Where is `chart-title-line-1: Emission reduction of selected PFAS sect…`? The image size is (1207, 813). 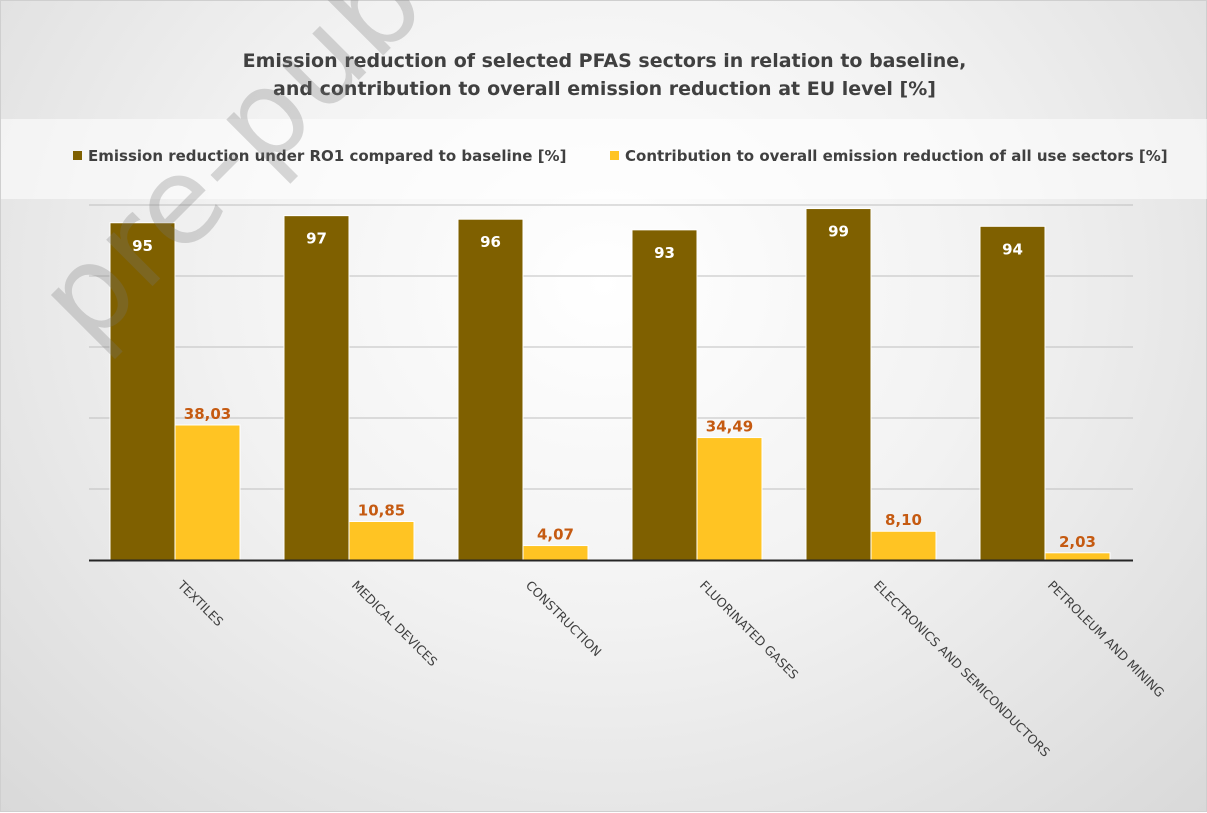 chart-title-line-1: Emission reduction of selected PFAS sect… is located at coordinates (604, 61).